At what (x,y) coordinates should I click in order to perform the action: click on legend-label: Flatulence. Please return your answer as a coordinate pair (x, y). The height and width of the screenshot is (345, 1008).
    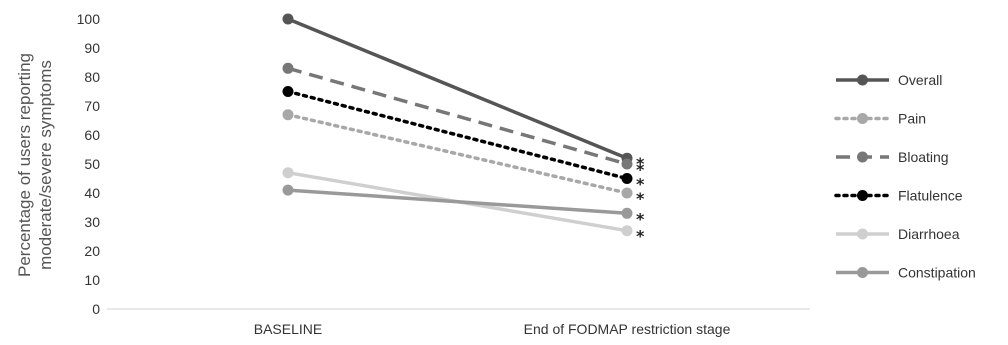
    Looking at the image, I should click on (930, 196).